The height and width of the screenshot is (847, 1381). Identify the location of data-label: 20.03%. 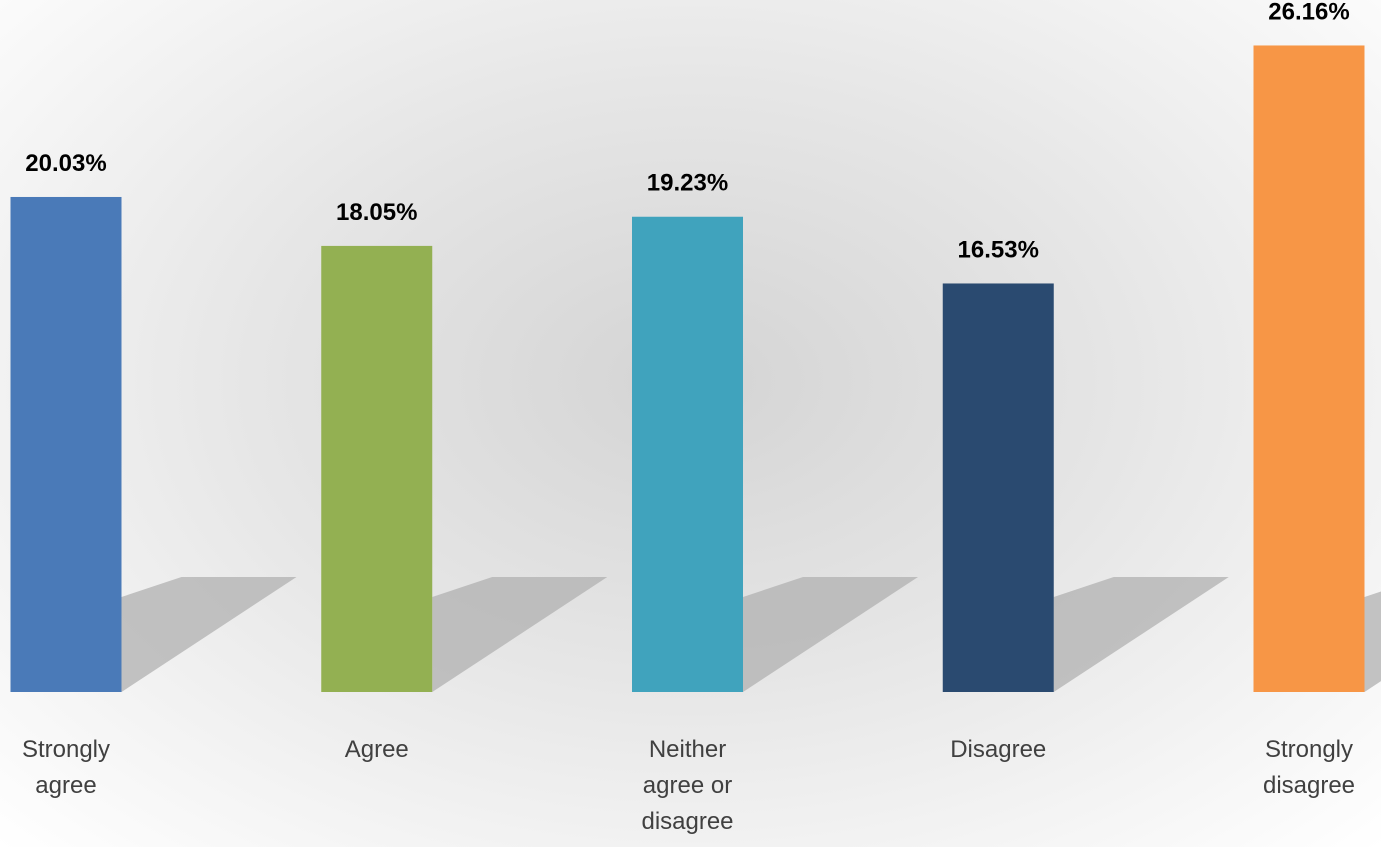
(65, 163).